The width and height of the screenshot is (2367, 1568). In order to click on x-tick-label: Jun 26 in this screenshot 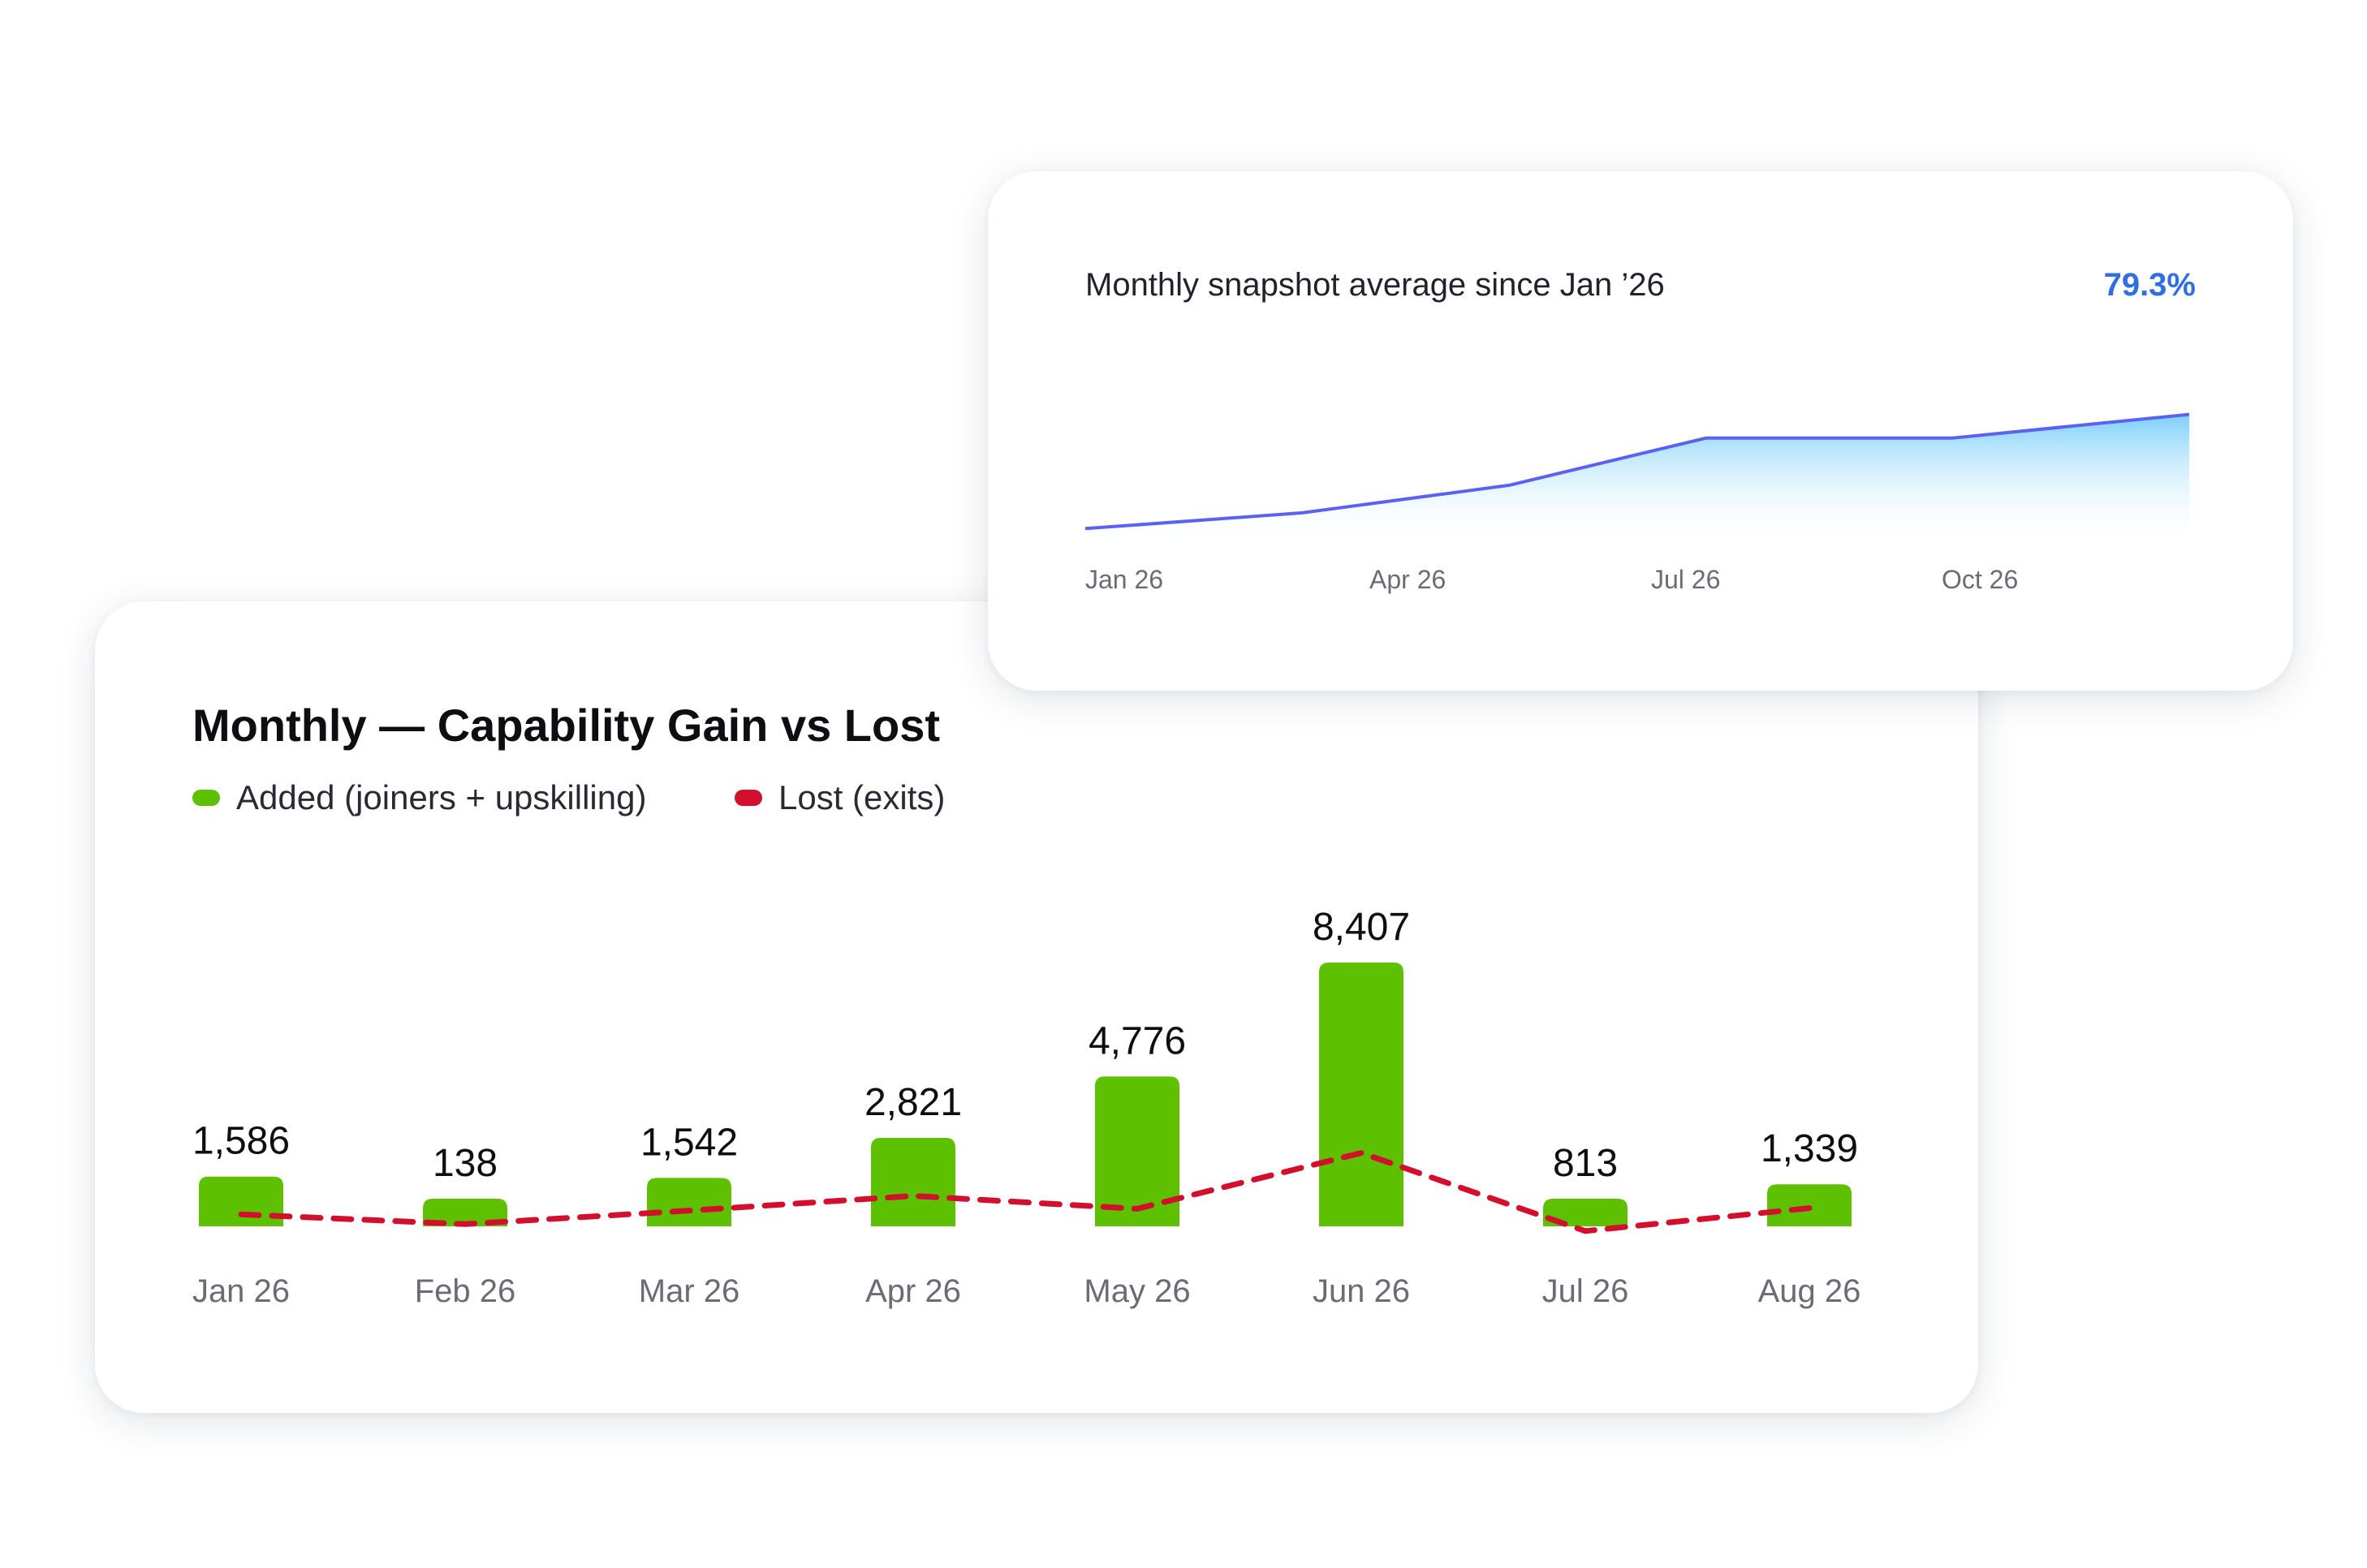, I will do `click(1362, 1291)`.